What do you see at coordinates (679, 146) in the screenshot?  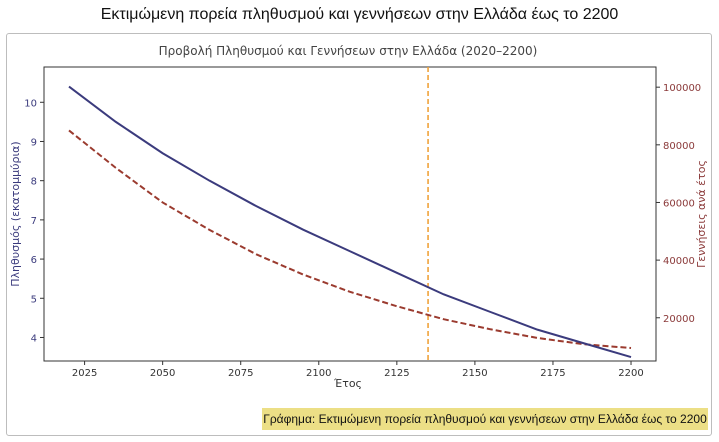 I see `y2-tick-label: 80000` at bounding box center [679, 146].